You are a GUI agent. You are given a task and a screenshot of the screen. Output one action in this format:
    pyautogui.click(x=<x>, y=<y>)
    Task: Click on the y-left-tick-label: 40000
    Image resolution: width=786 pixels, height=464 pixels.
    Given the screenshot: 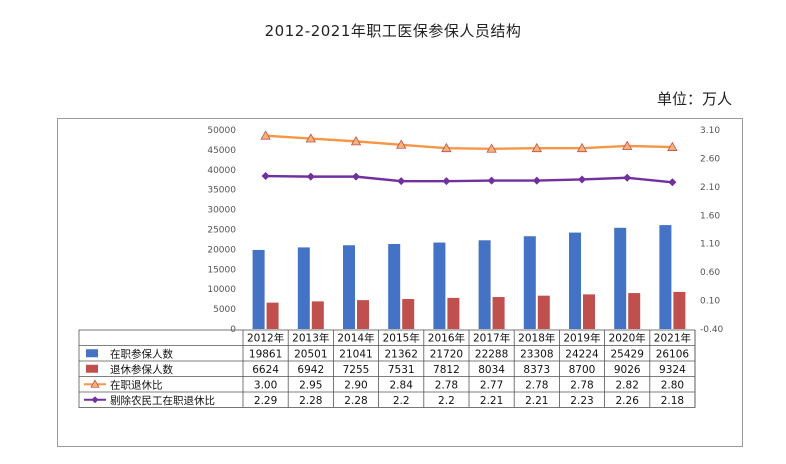 What is the action you would take?
    pyautogui.click(x=221, y=171)
    